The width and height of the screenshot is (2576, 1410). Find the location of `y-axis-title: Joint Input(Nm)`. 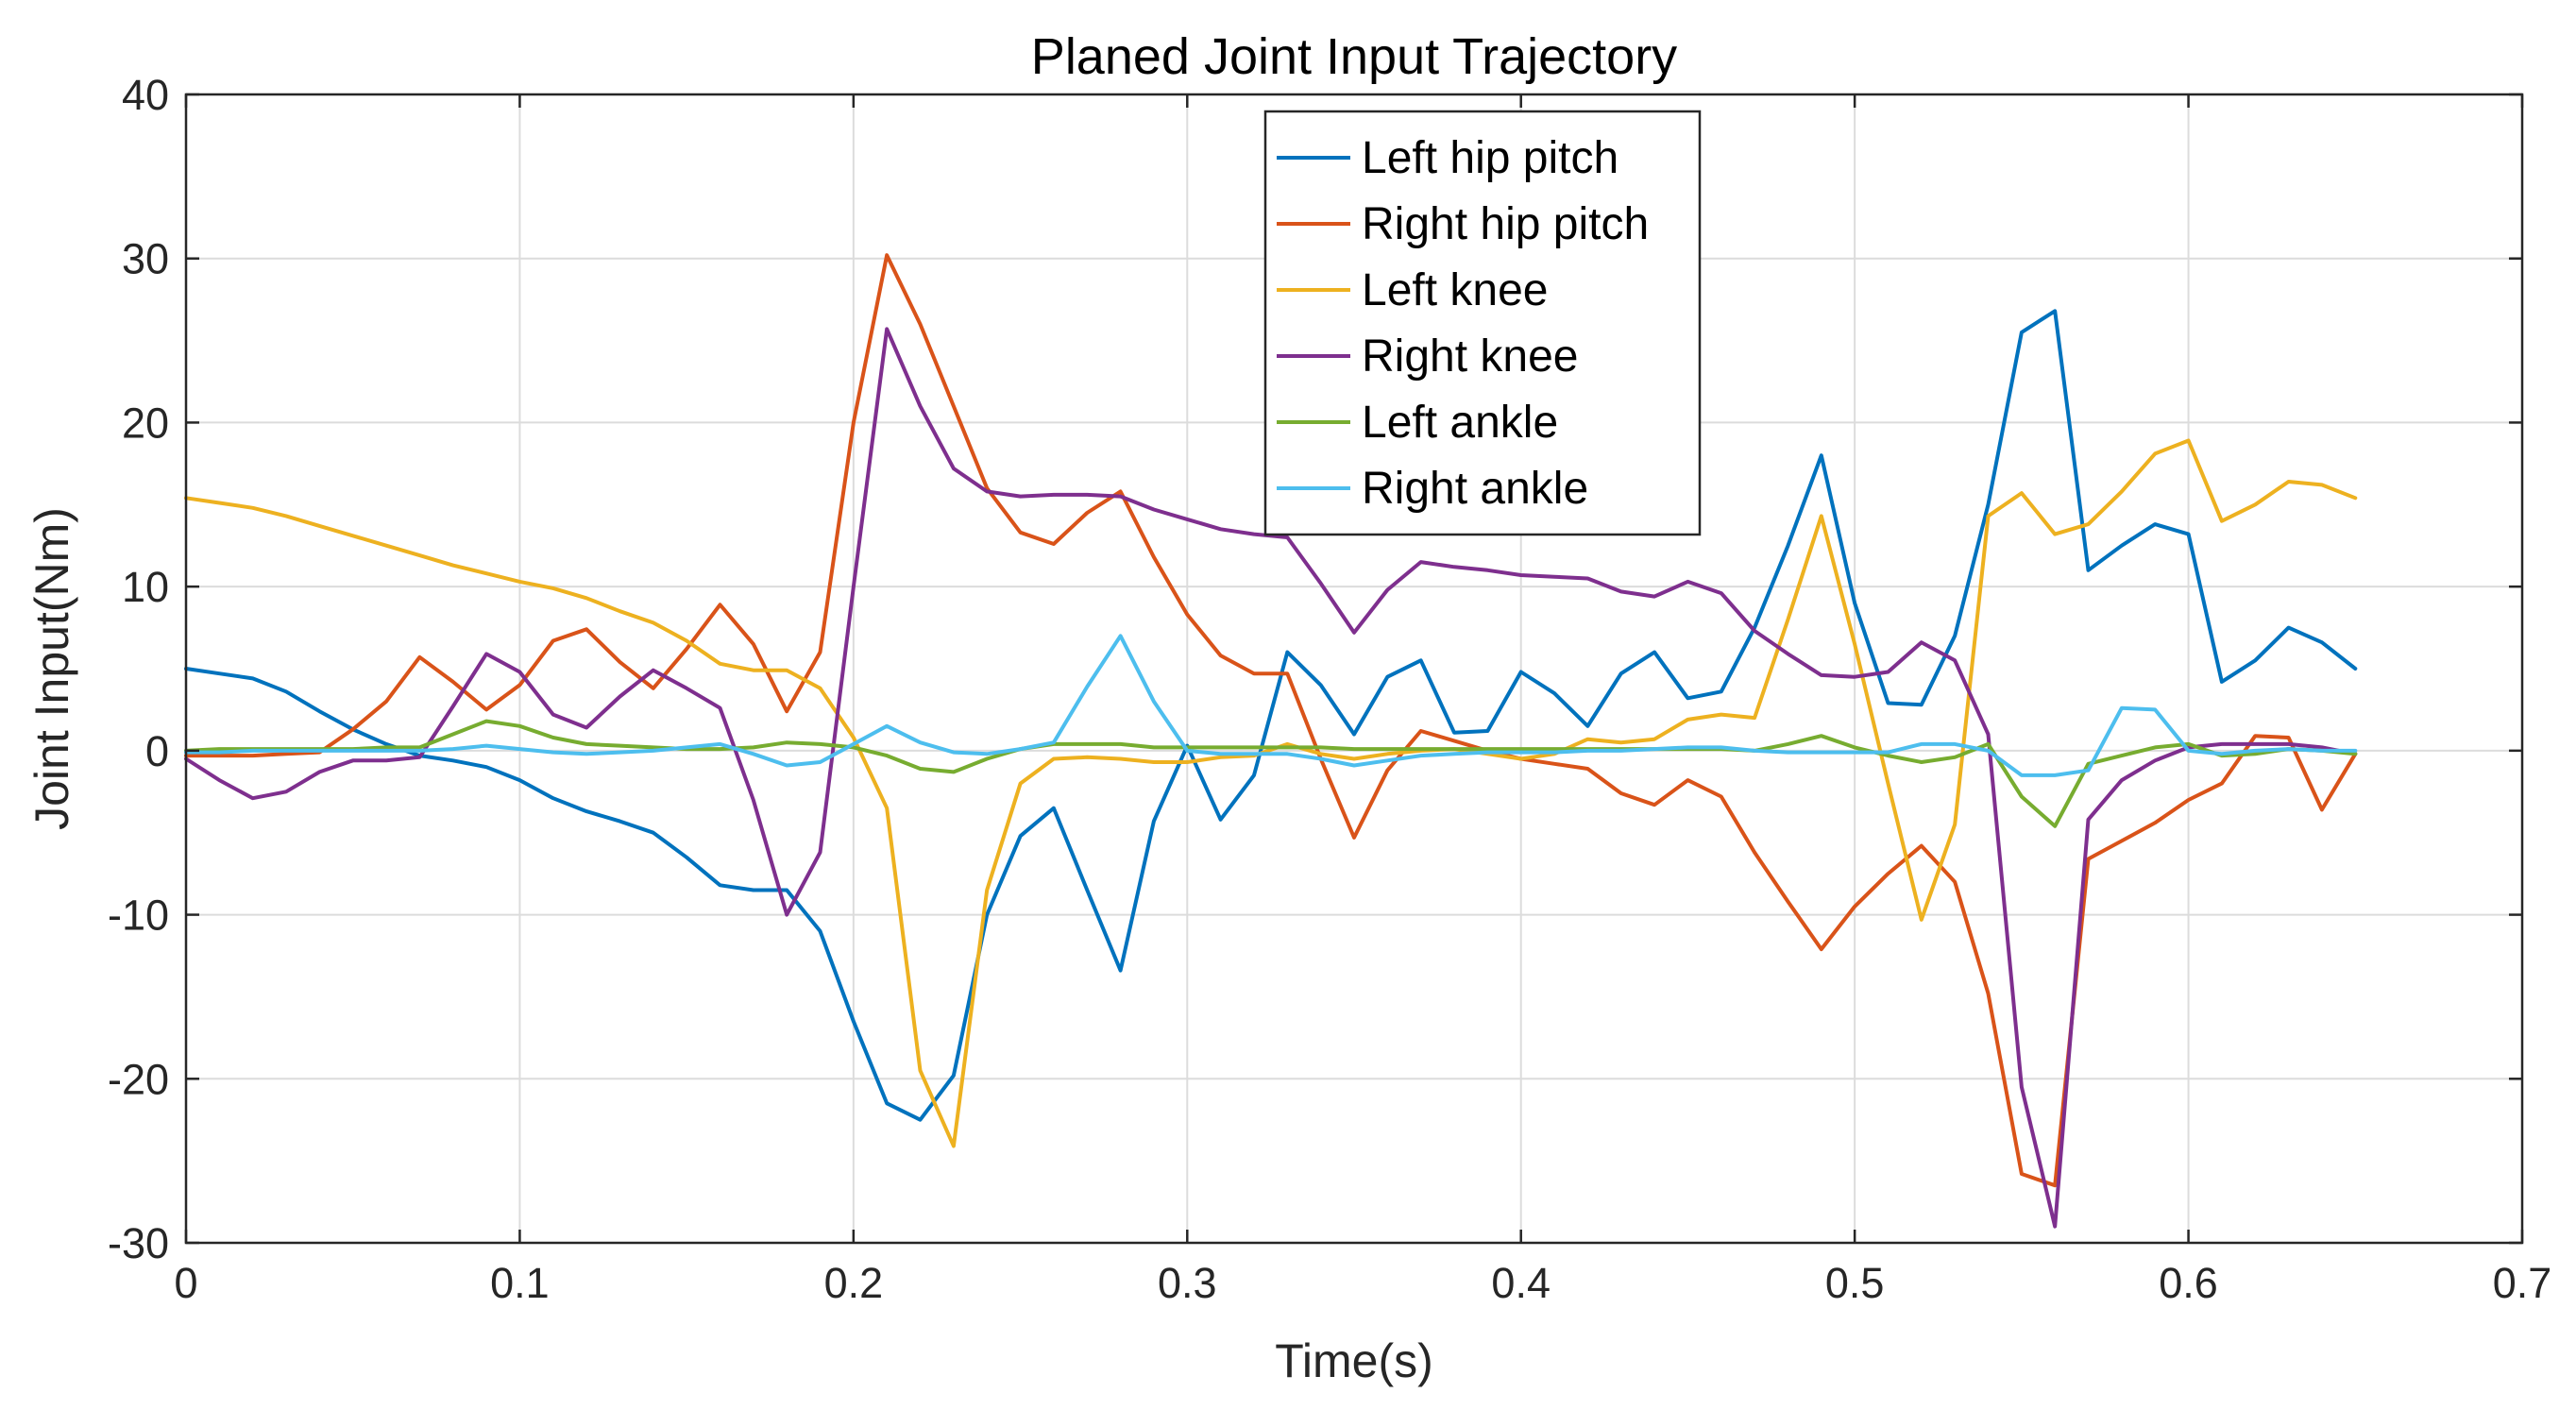

y-axis-title: Joint Input(Nm) is located at coordinates (51, 668).